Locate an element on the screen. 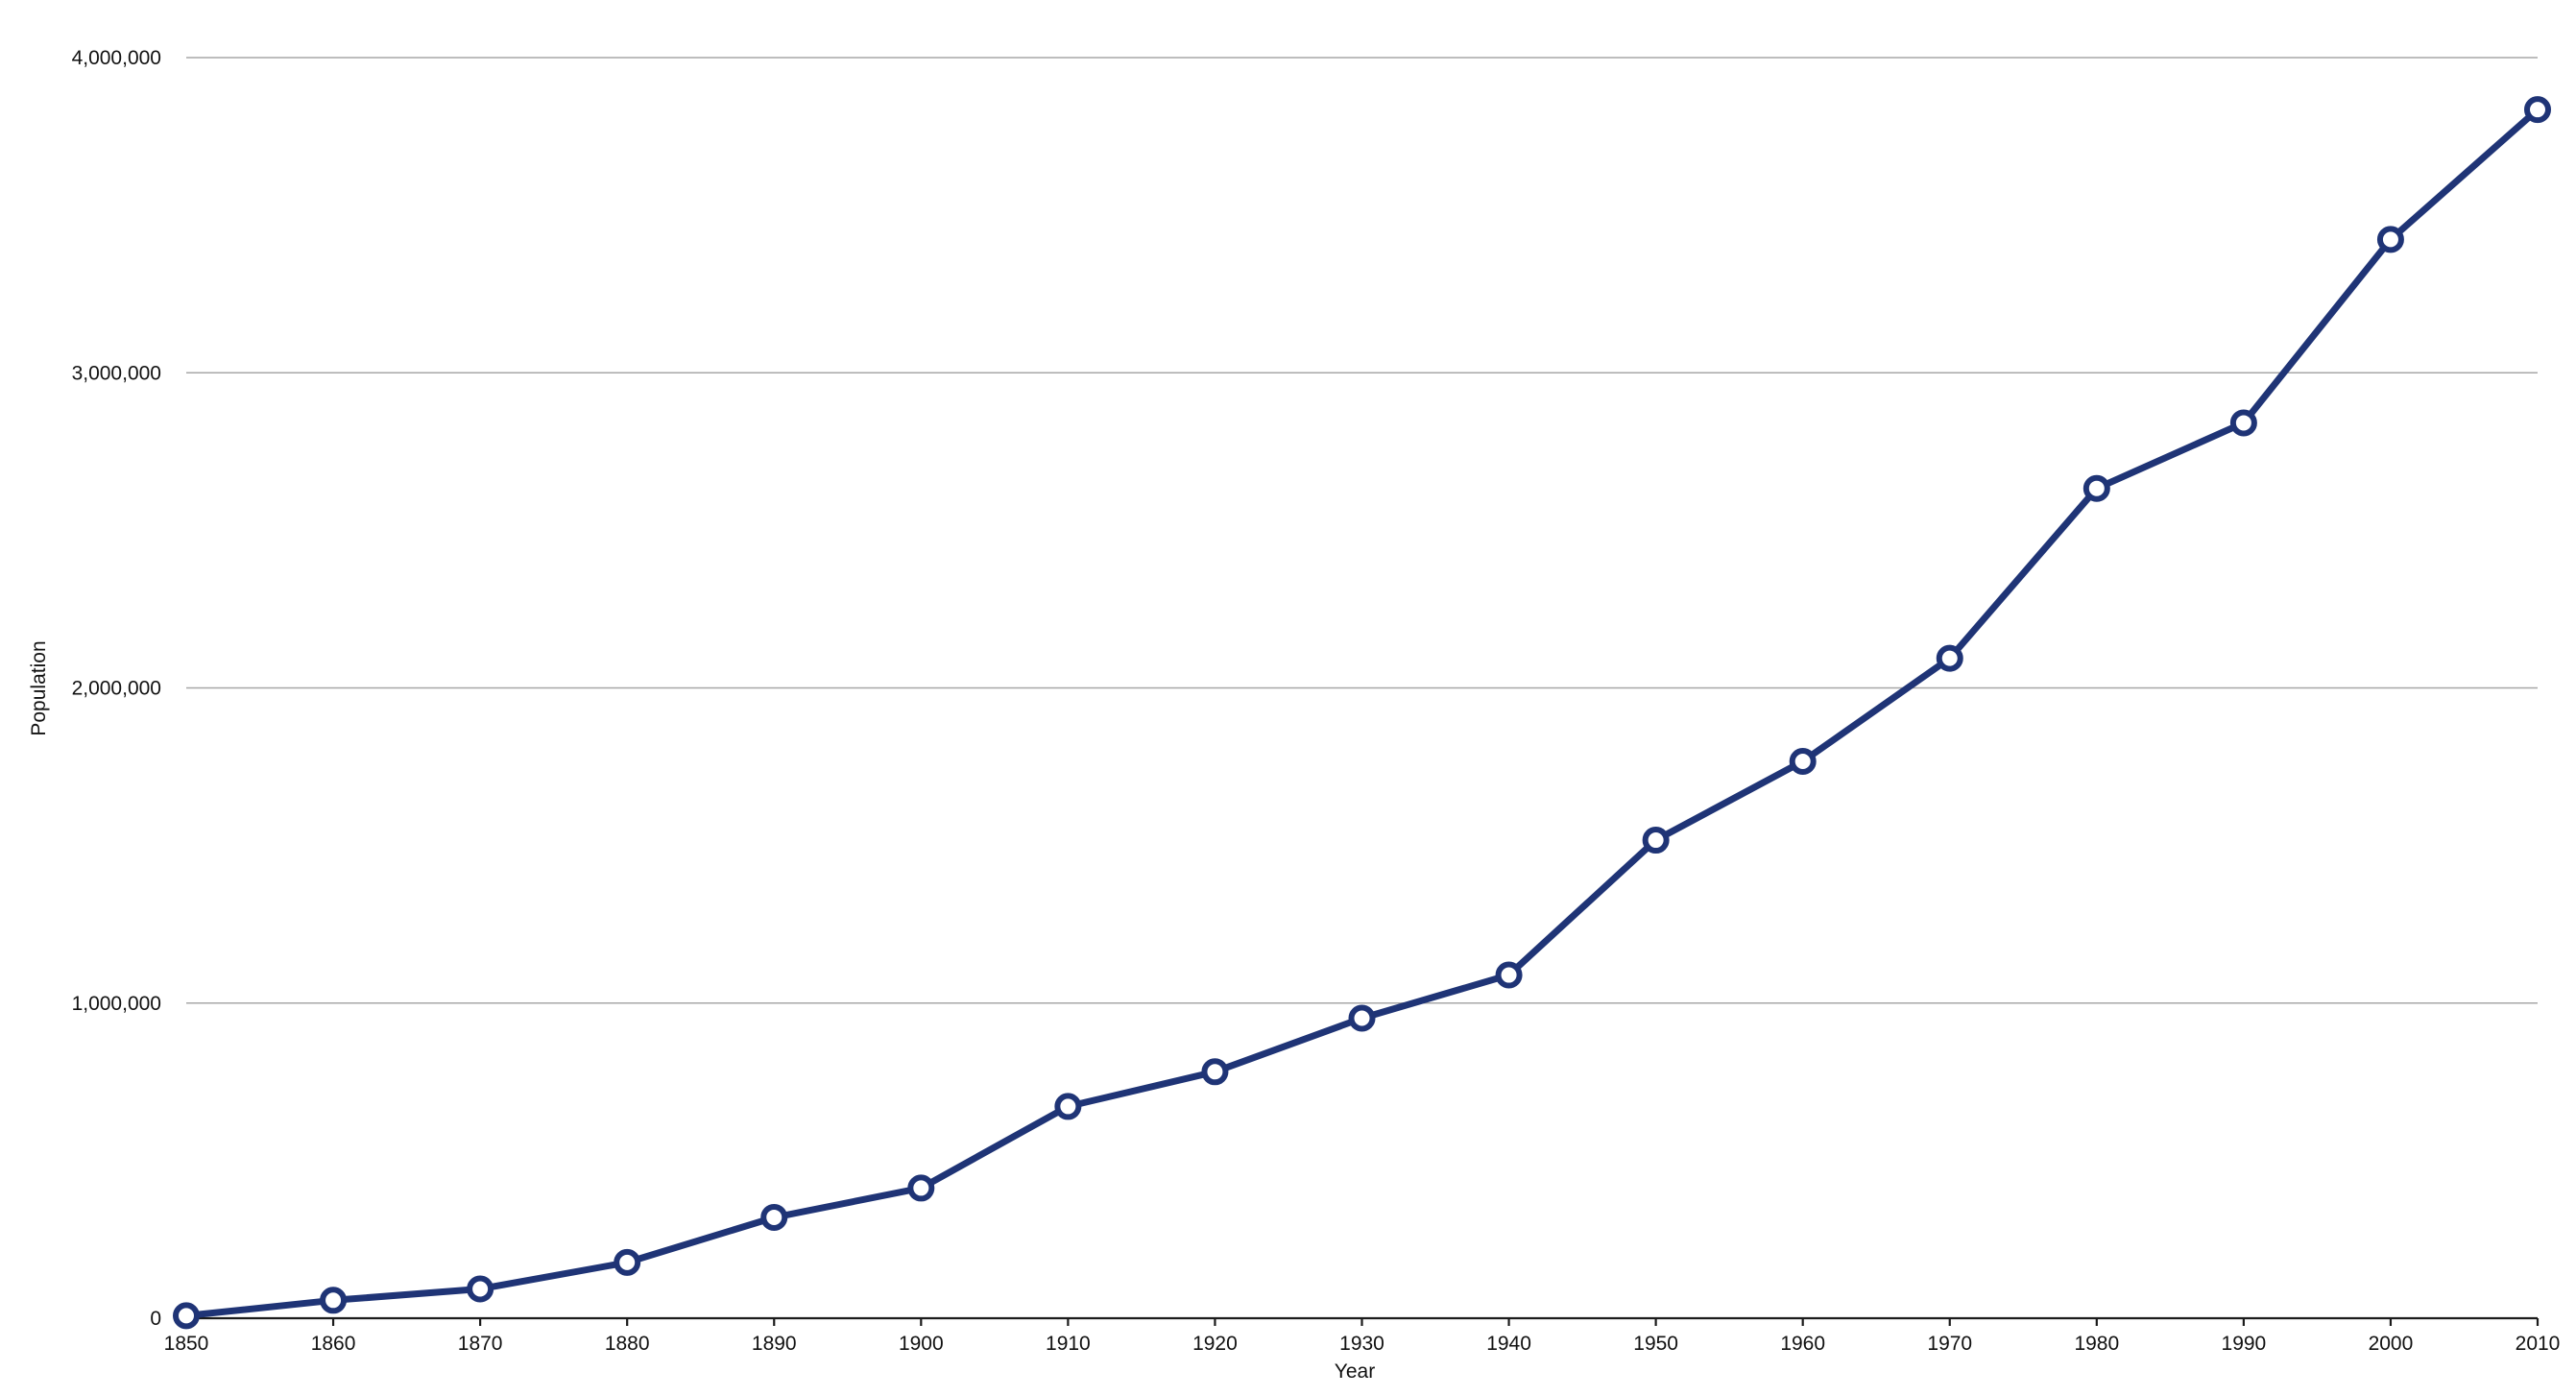 The image size is (2576, 1396). data-point-1940 is located at coordinates (1509, 975).